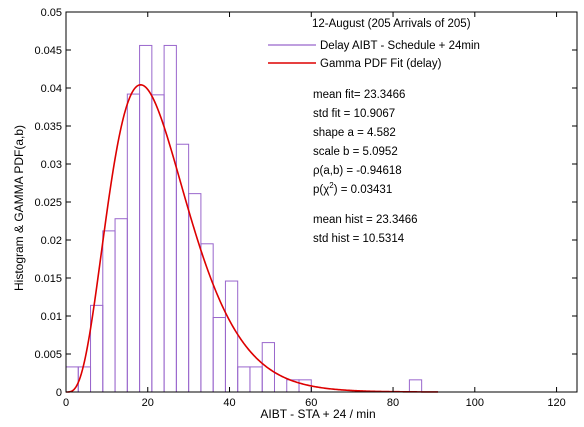  What do you see at coordinates (393, 403) in the screenshot?
I see `x-tick-label: 80` at bounding box center [393, 403].